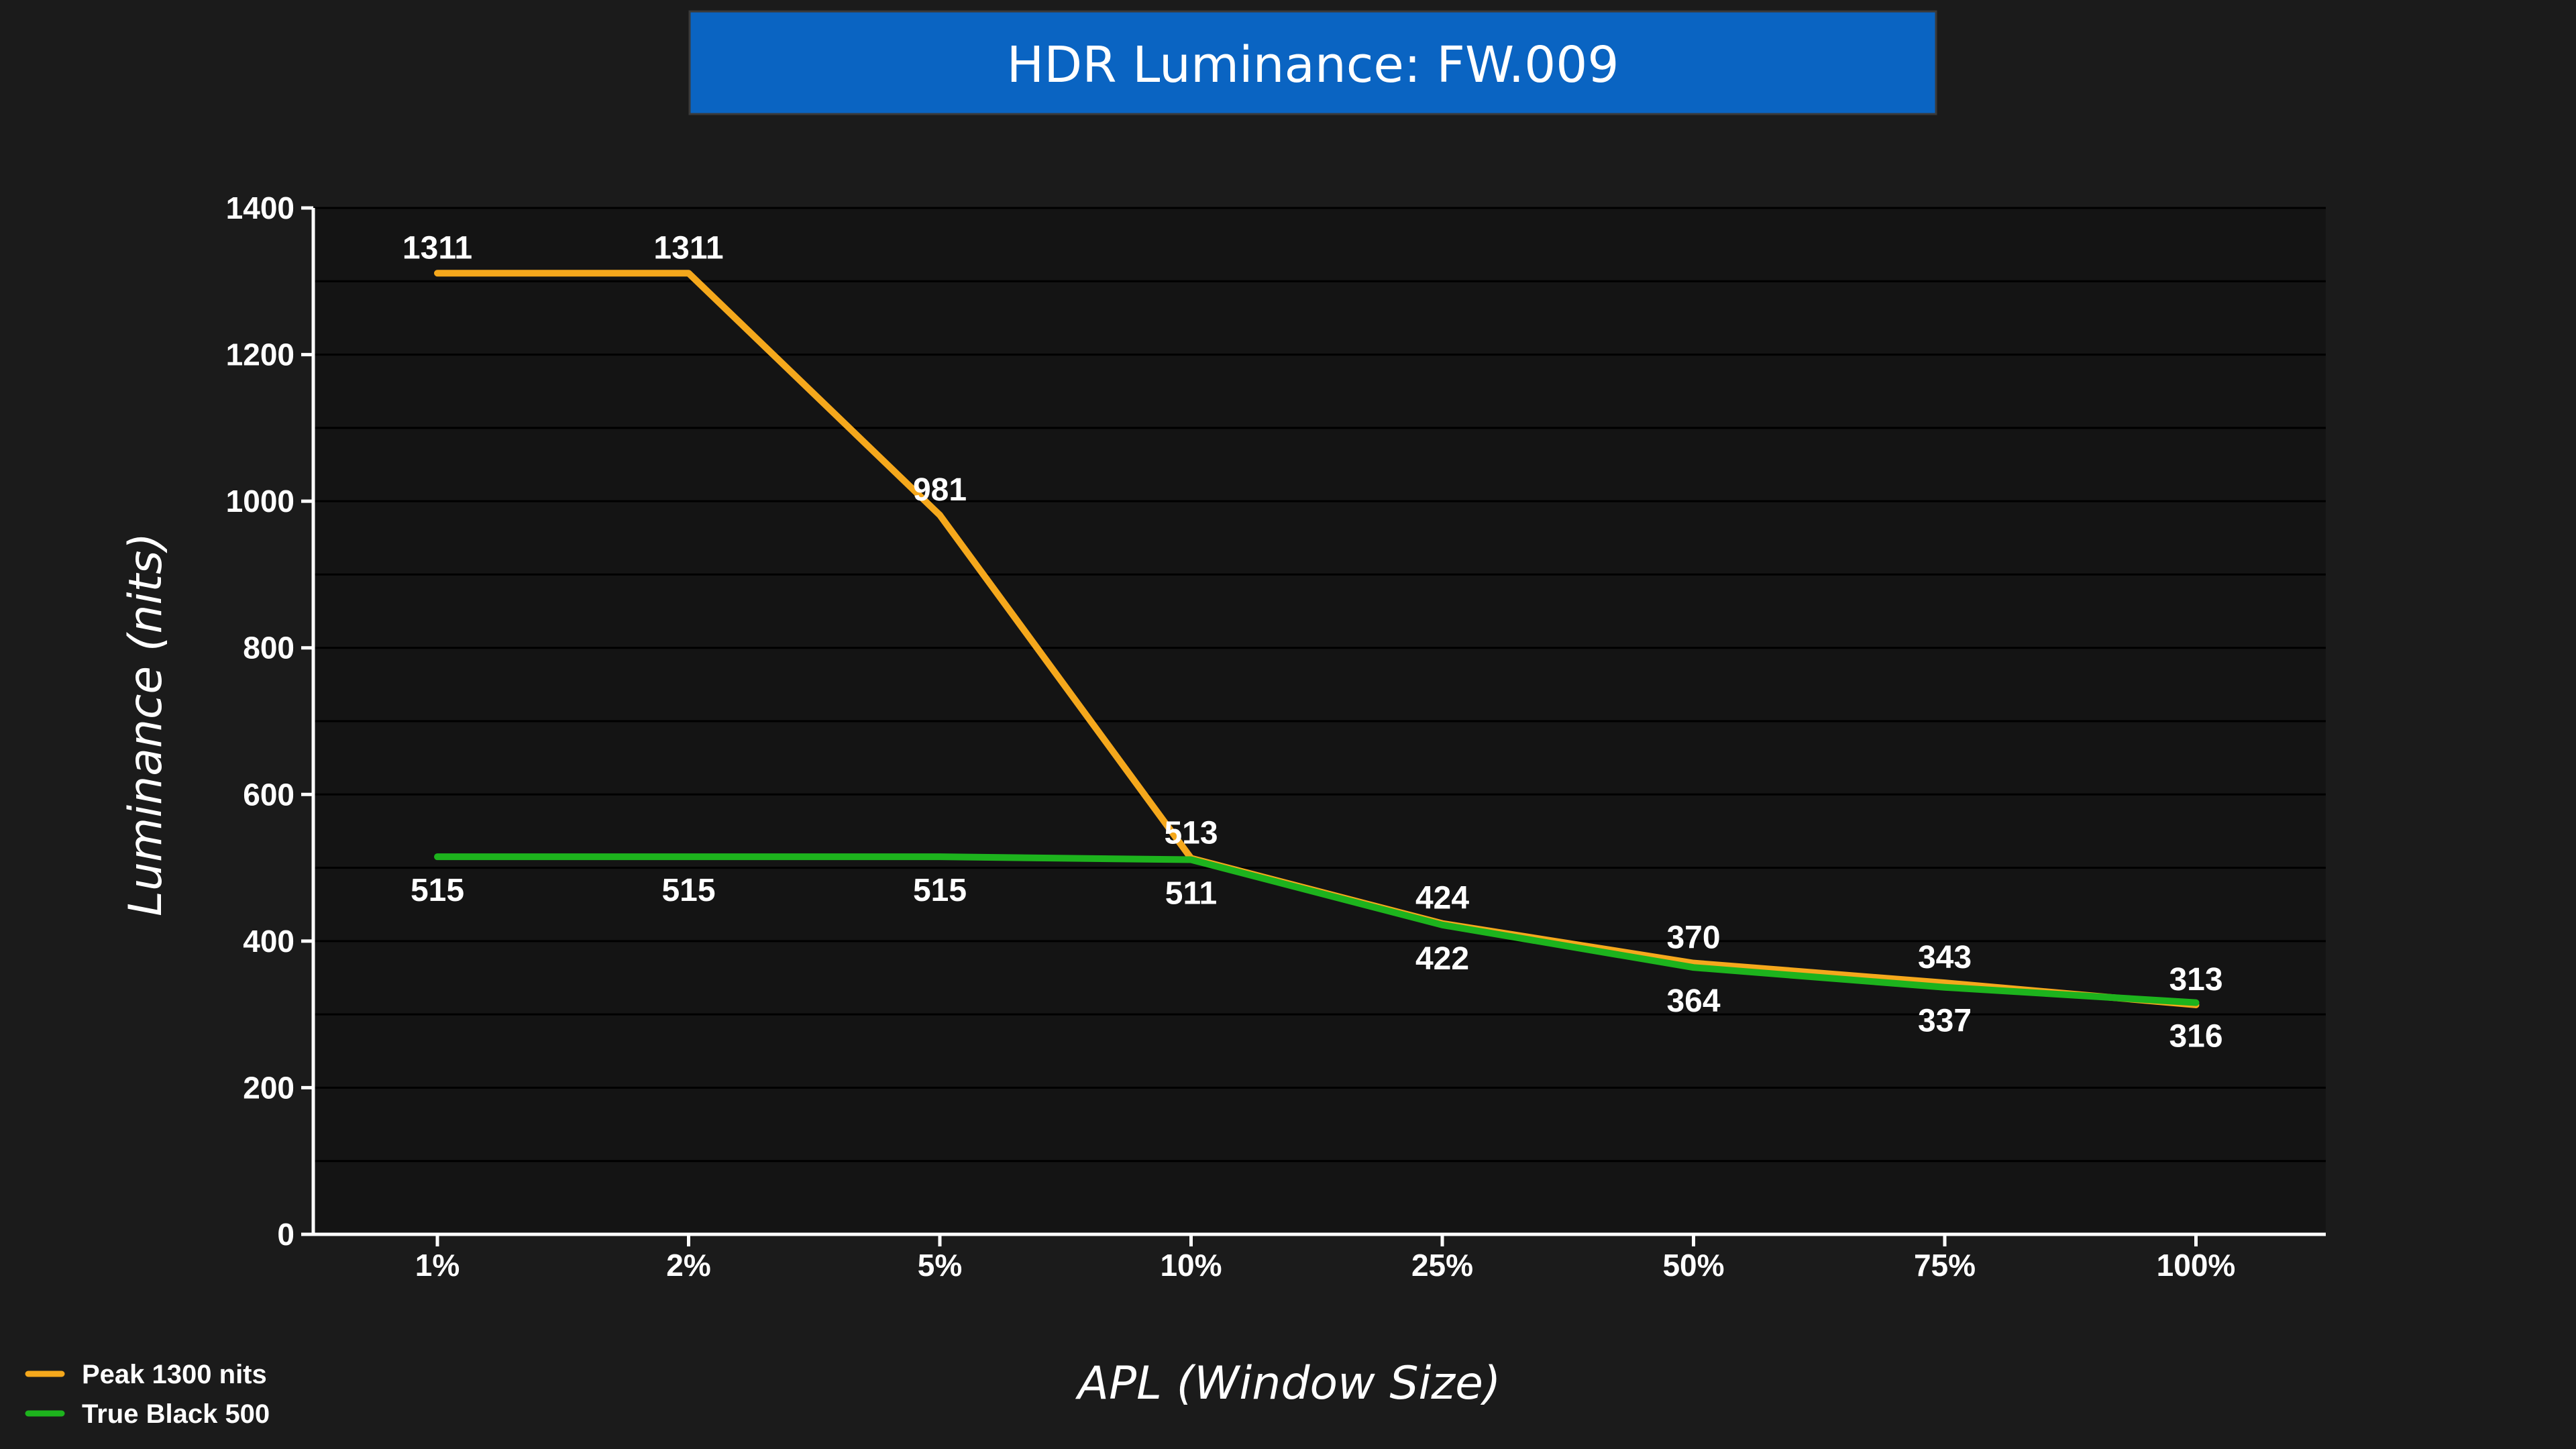  I want to click on y-tick-label: 800, so click(268, 648).